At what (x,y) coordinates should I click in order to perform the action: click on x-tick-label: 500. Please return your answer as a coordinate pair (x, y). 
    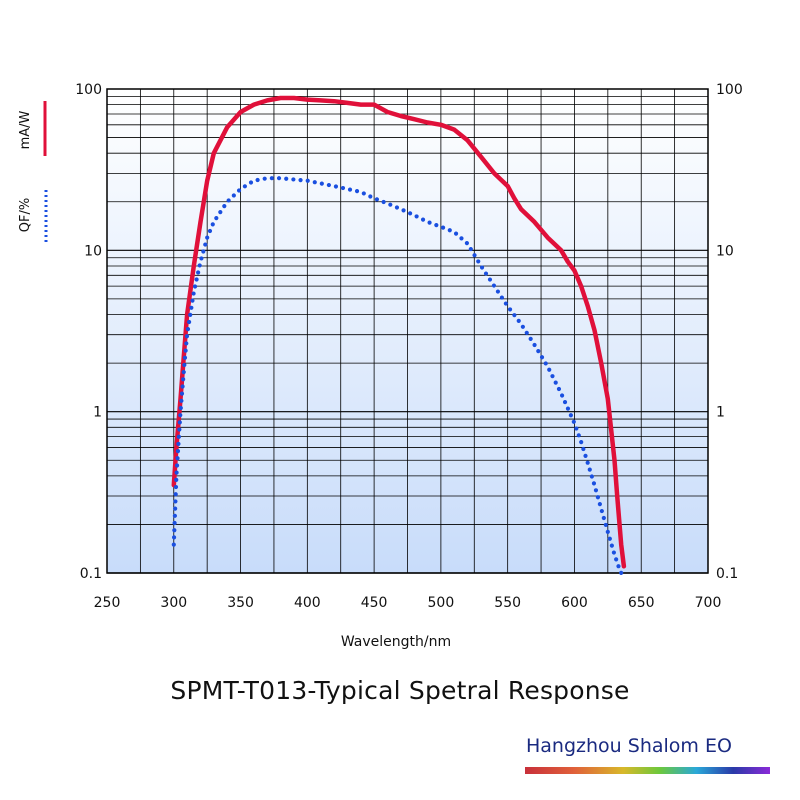
    Looking at the image, I should click on (441, 603).